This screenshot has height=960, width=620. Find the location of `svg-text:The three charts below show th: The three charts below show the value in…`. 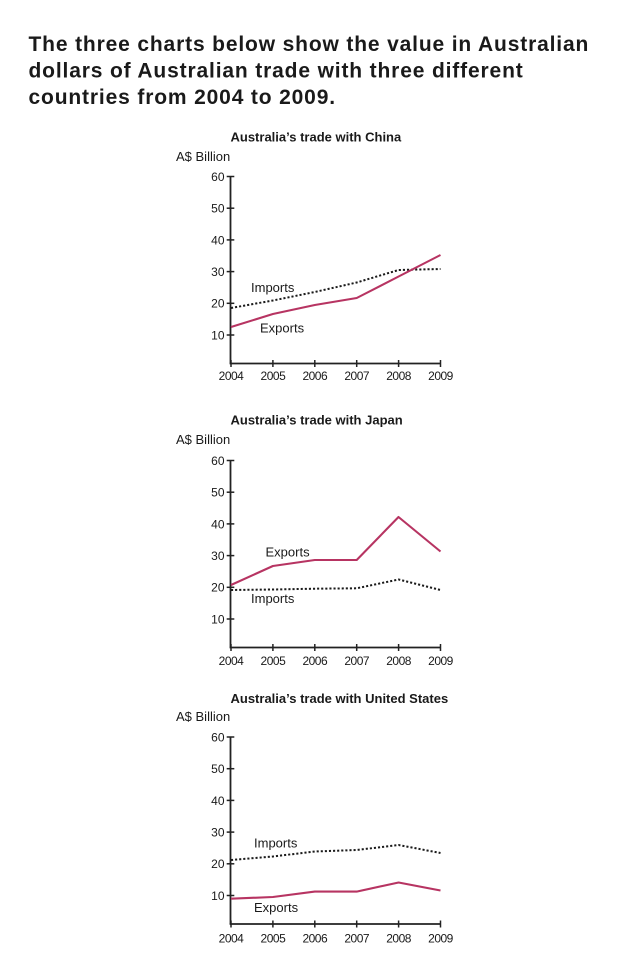

svg-text:The three charts below show th: The three charts below show the value in… is located at coordinates (309, 44).